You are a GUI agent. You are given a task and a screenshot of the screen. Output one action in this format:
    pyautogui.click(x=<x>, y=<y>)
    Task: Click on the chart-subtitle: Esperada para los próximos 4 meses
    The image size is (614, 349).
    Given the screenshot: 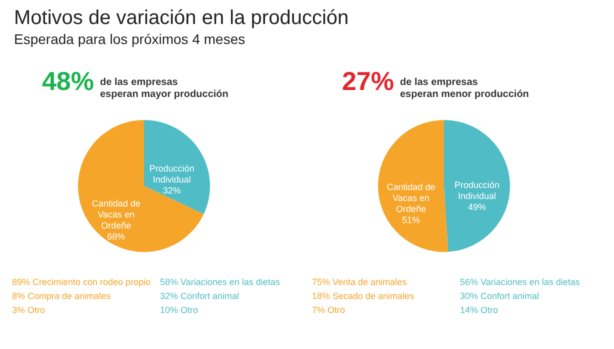 What is the action you would take?
    pyautogui.click(x=130, y=39)
    